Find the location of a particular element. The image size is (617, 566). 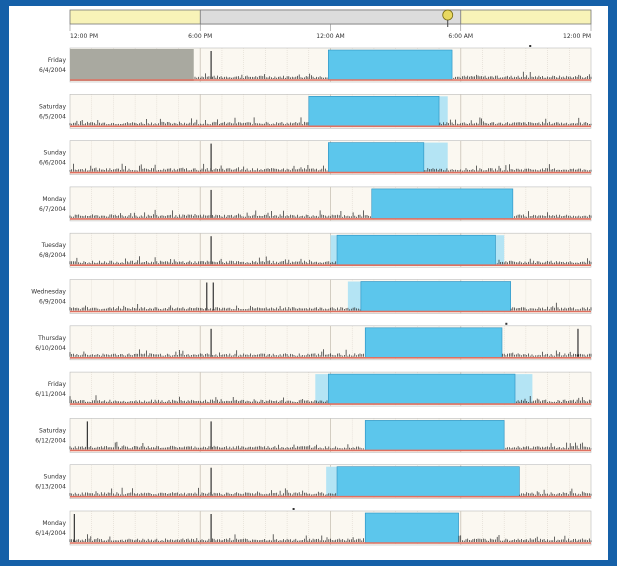

row-date-label: 6/13/2004 is located at coordinates (50, 487).